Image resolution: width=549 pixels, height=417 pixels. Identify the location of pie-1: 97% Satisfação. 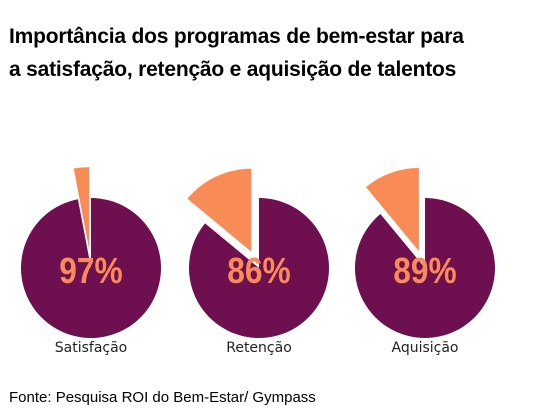
(90, 261).